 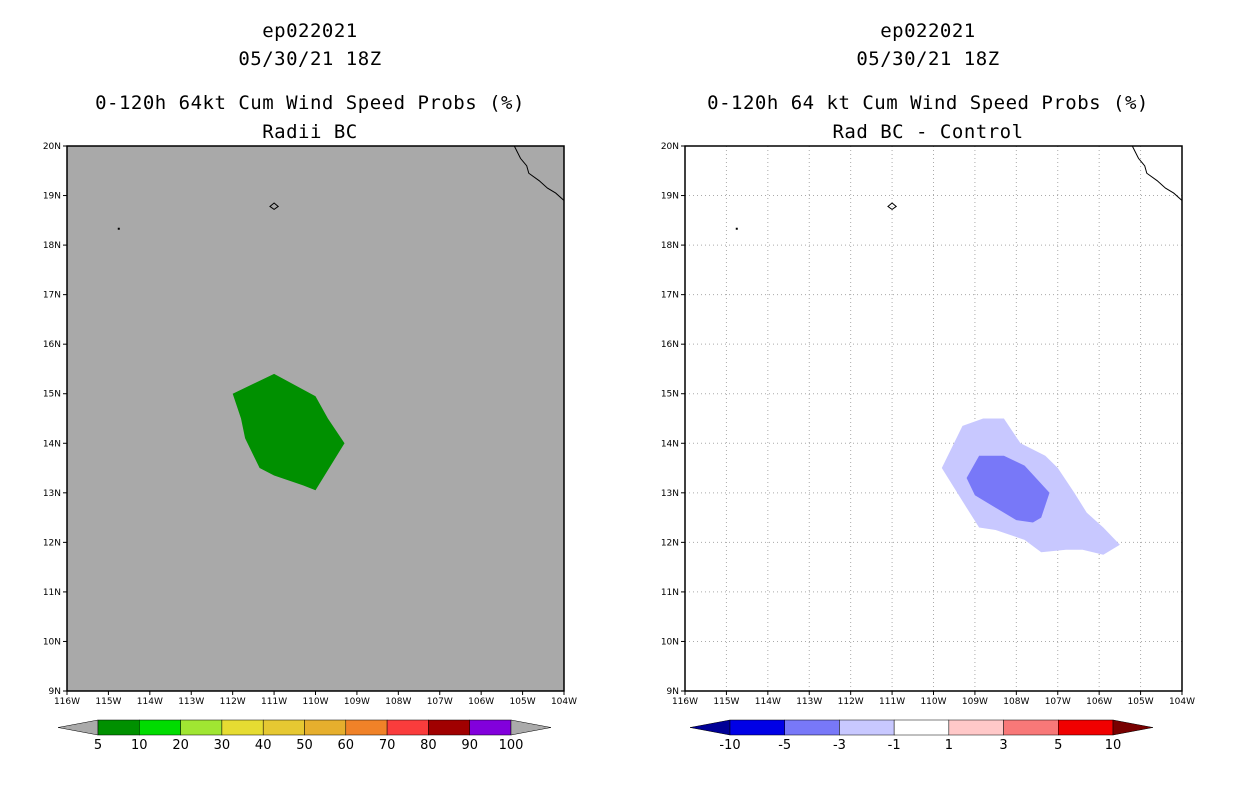 I want to click on right-title-datetime: 05/30/21 18Z, so click(x=928, y=59).